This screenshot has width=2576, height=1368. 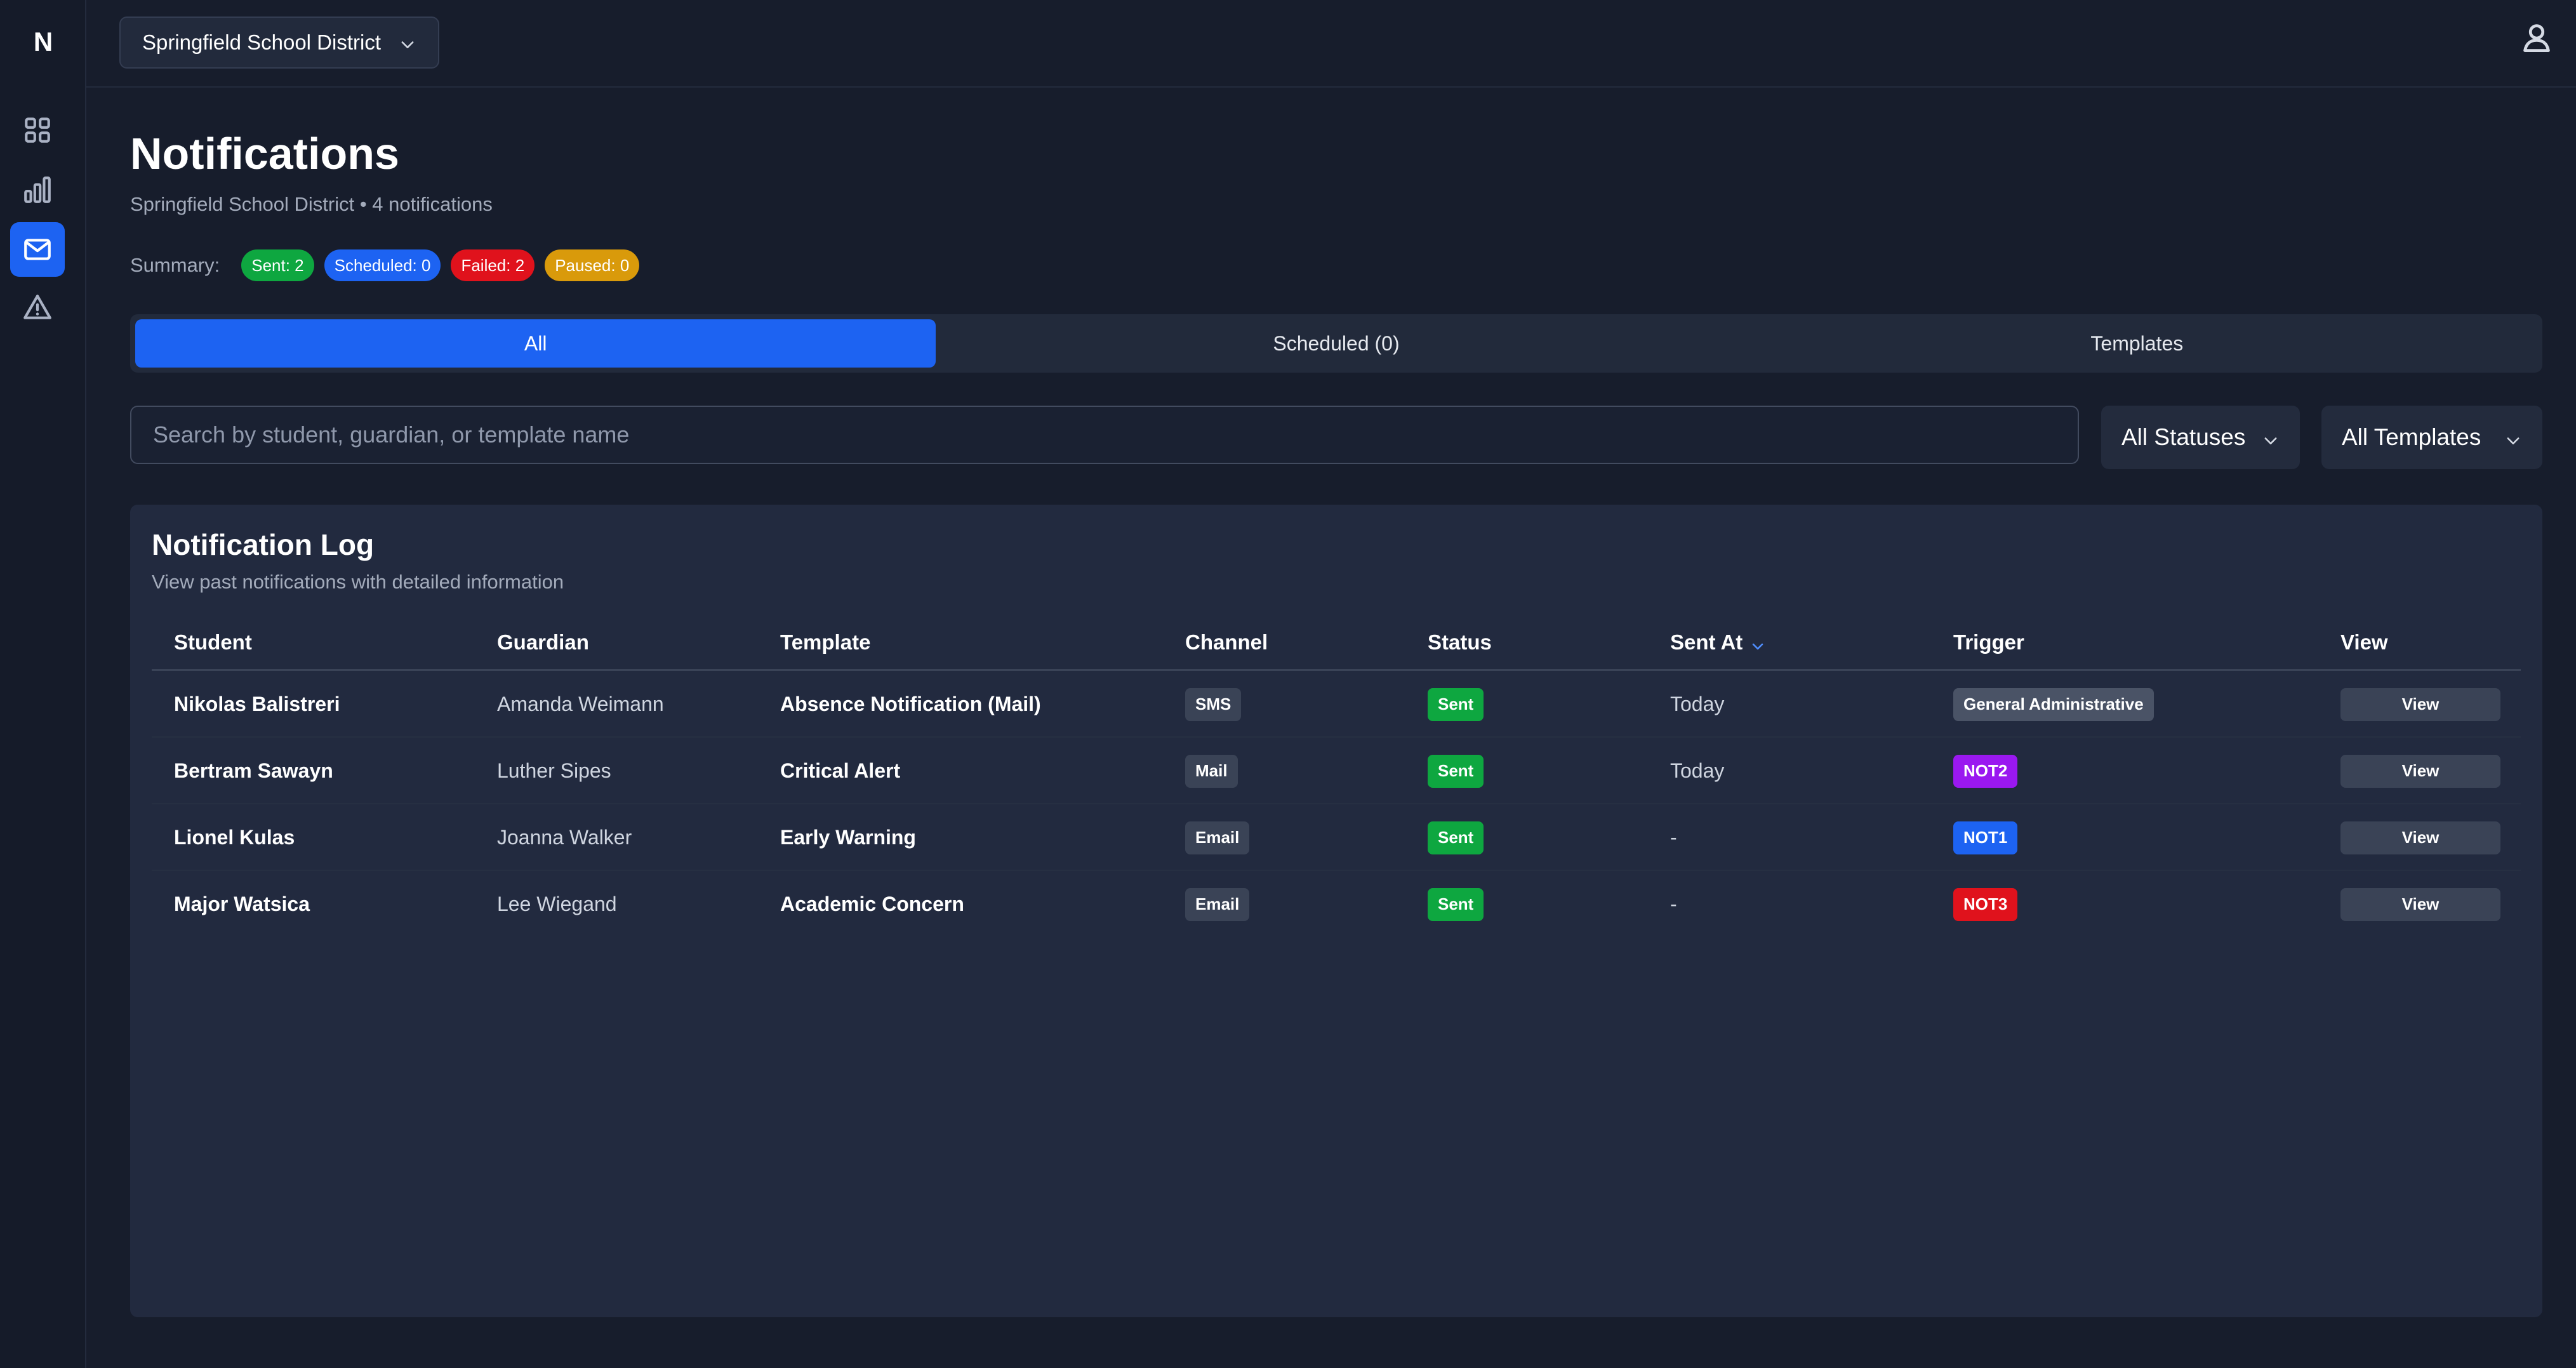 What do you see at coordinates (2536, 37) in the screenshot?
I see `user-icon` at bounding box center [2536, 37].